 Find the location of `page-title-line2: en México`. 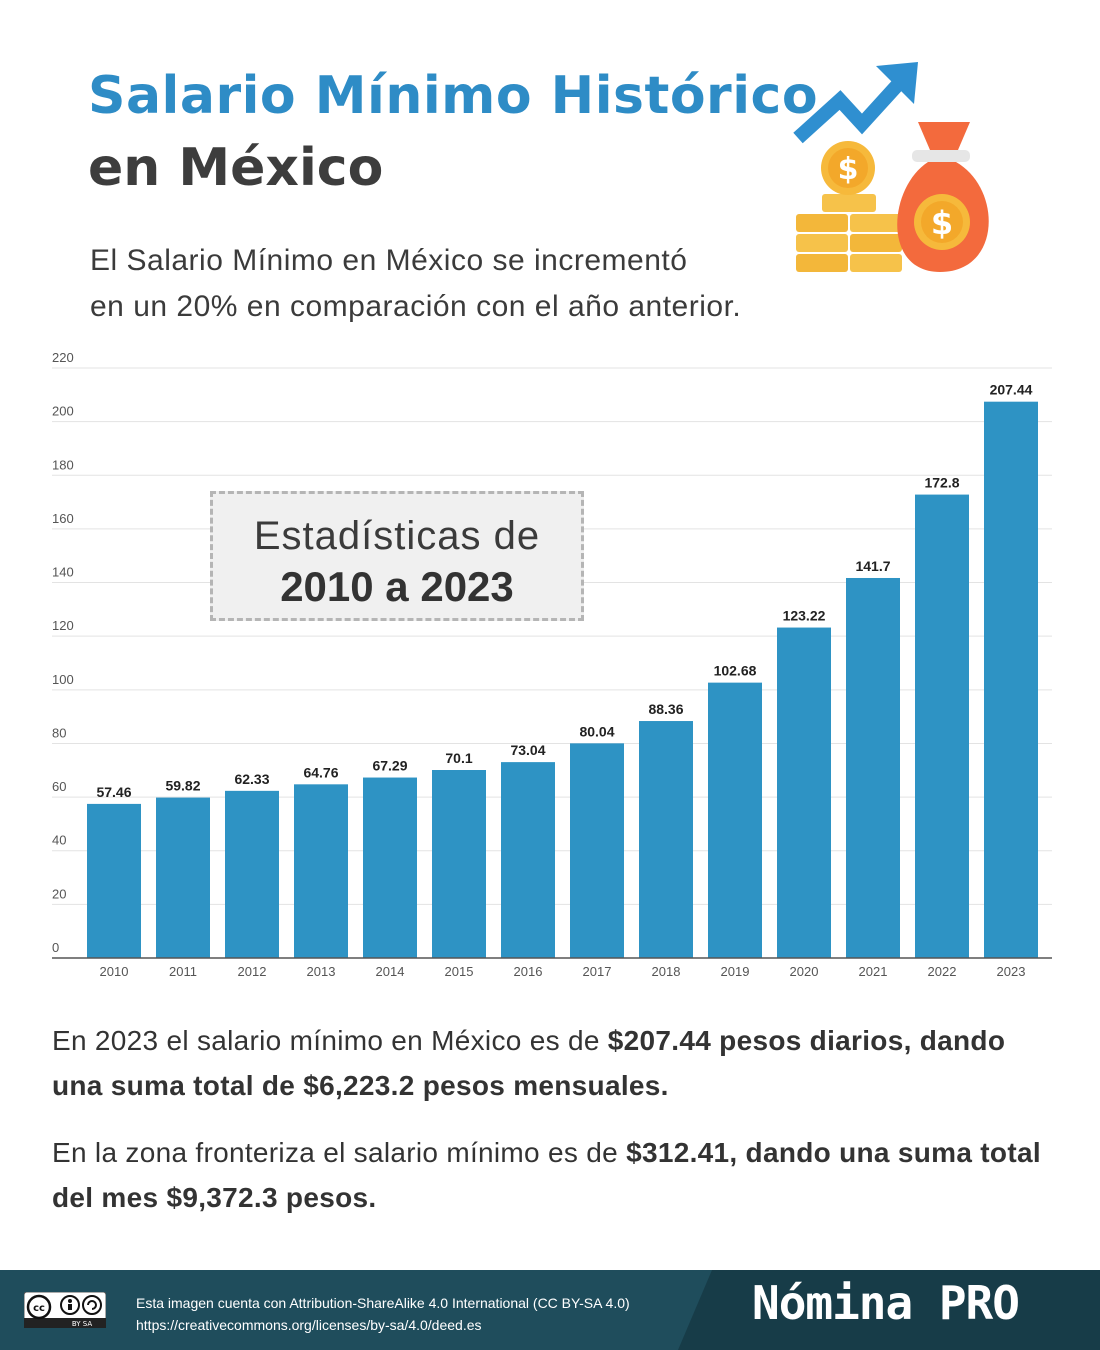

page-title-line2: en México is located at coordinates (236, 168).